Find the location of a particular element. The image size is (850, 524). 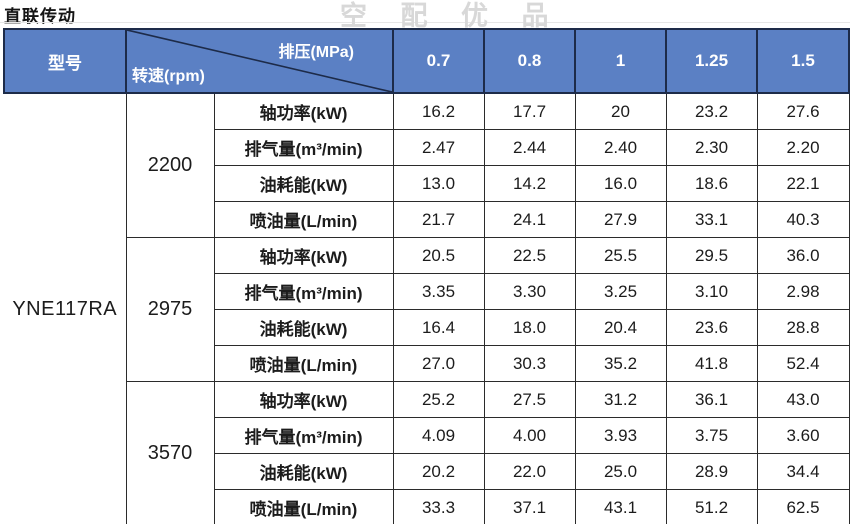

rpm-cell-2975: 2975 is located at coordinates (170, 309).